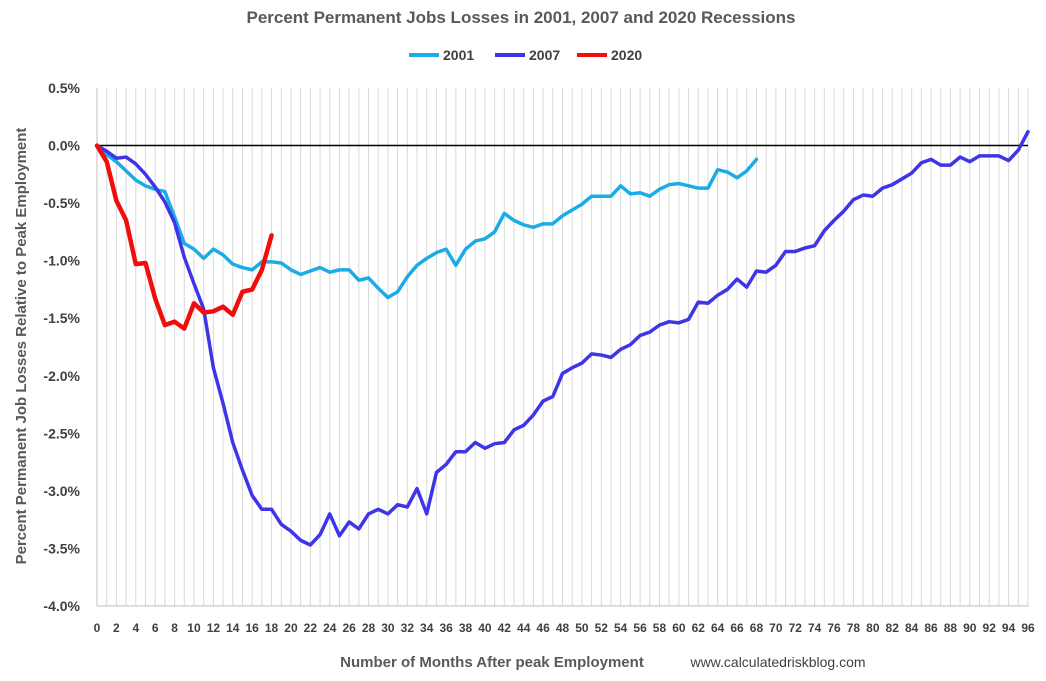 This screenshot has width=1046, height=681. I want to click on legend-label-2020: 2020, so click(626, 55).